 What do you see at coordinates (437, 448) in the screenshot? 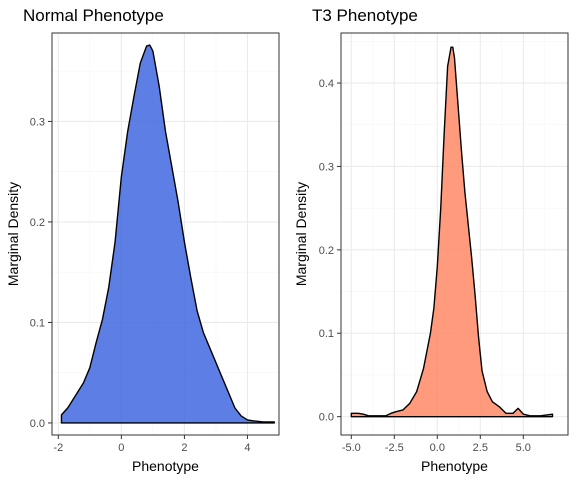
I see `x-tick-label: 0.0` at bounding box center [437, 448].